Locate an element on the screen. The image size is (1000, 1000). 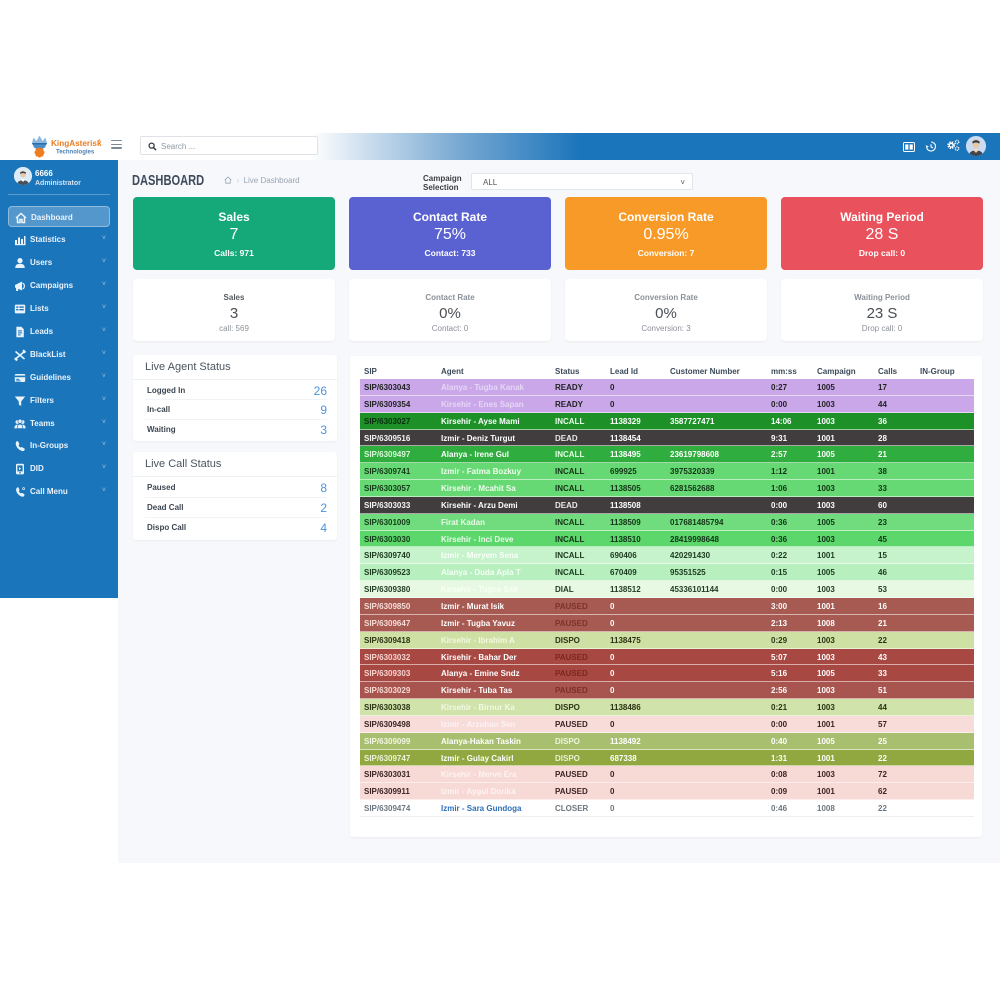
svg-text: Technologies is located at coordinates (75, 153).